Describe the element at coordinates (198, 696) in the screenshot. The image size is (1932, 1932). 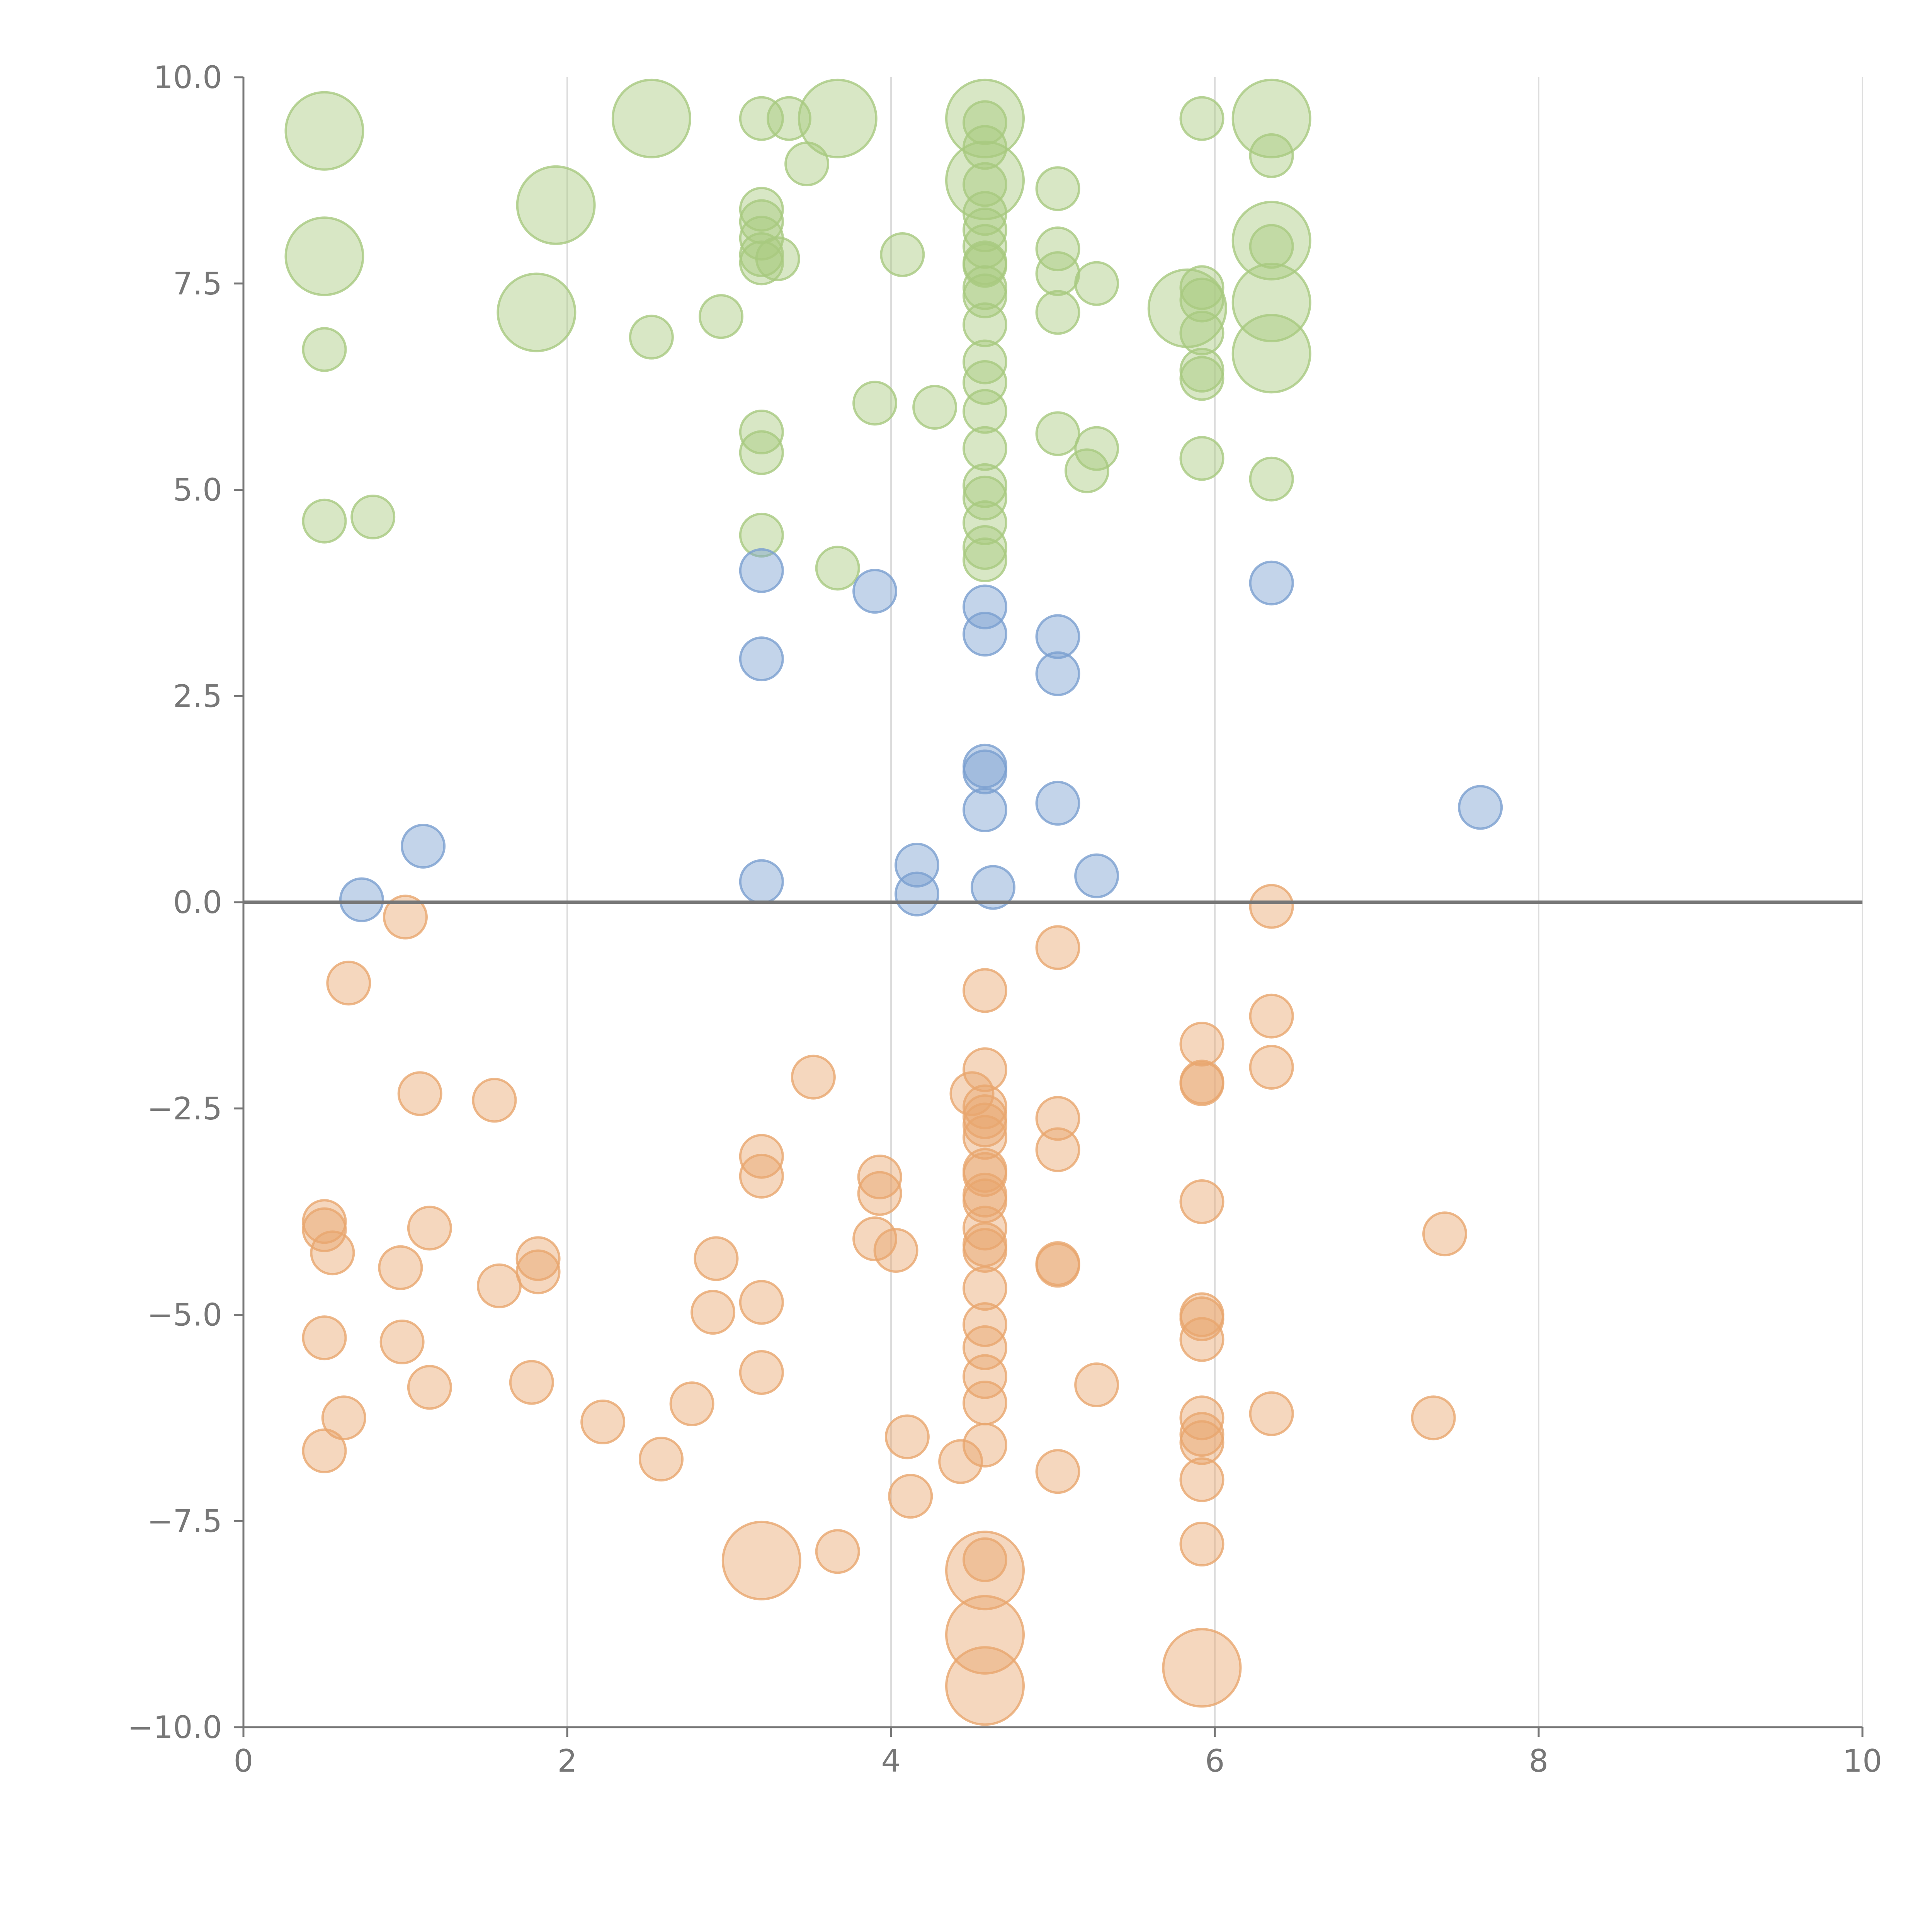
I see `y-tick-label: 2.5` at that location.